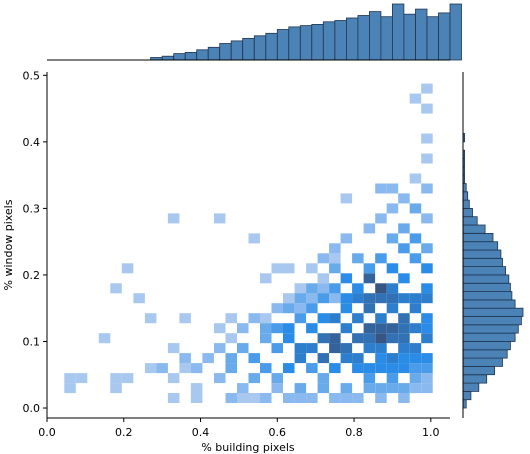  Describe the element at coordinates (32, 75) in the screenshot. I see `y-tick-label: 0.5` at that location.